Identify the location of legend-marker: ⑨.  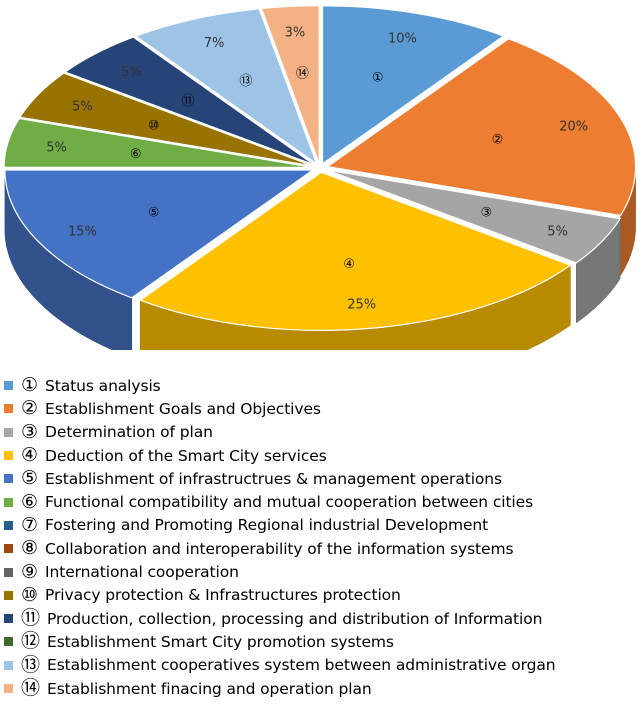
(30, 571).